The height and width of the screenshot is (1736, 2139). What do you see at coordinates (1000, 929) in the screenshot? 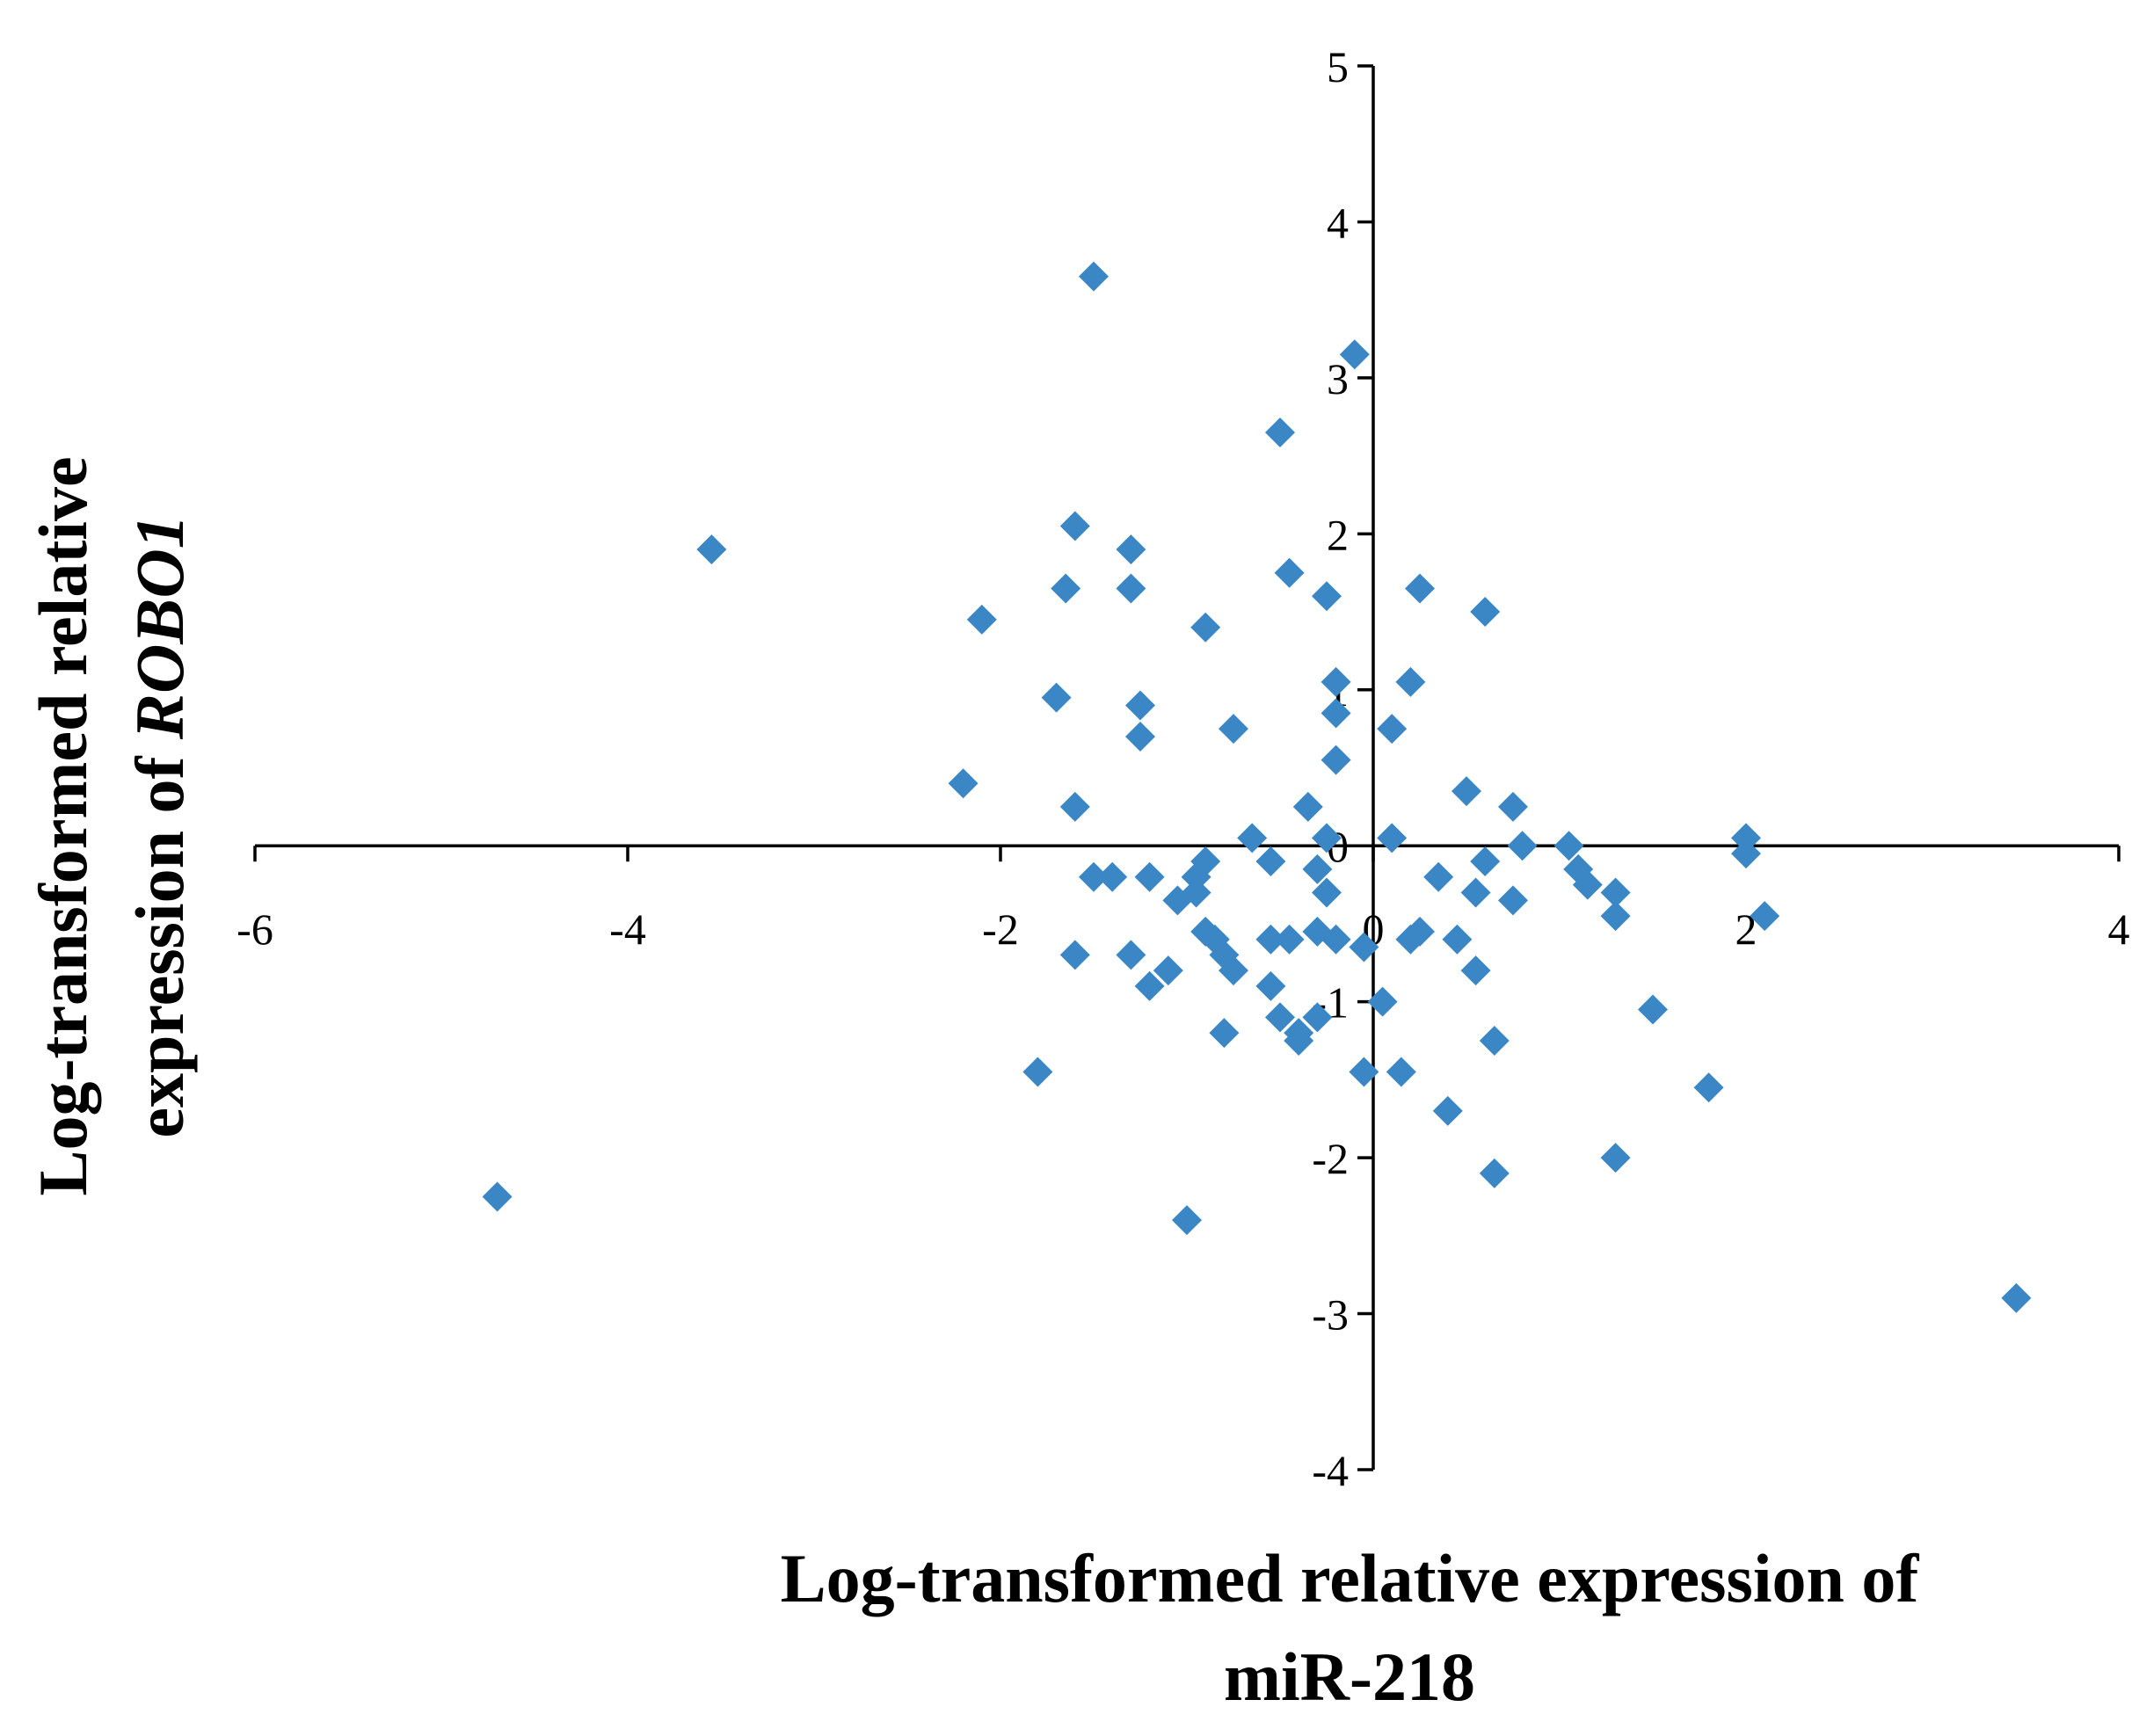
I see `x-tick-label: -2` at bounding box center [1000, 929].